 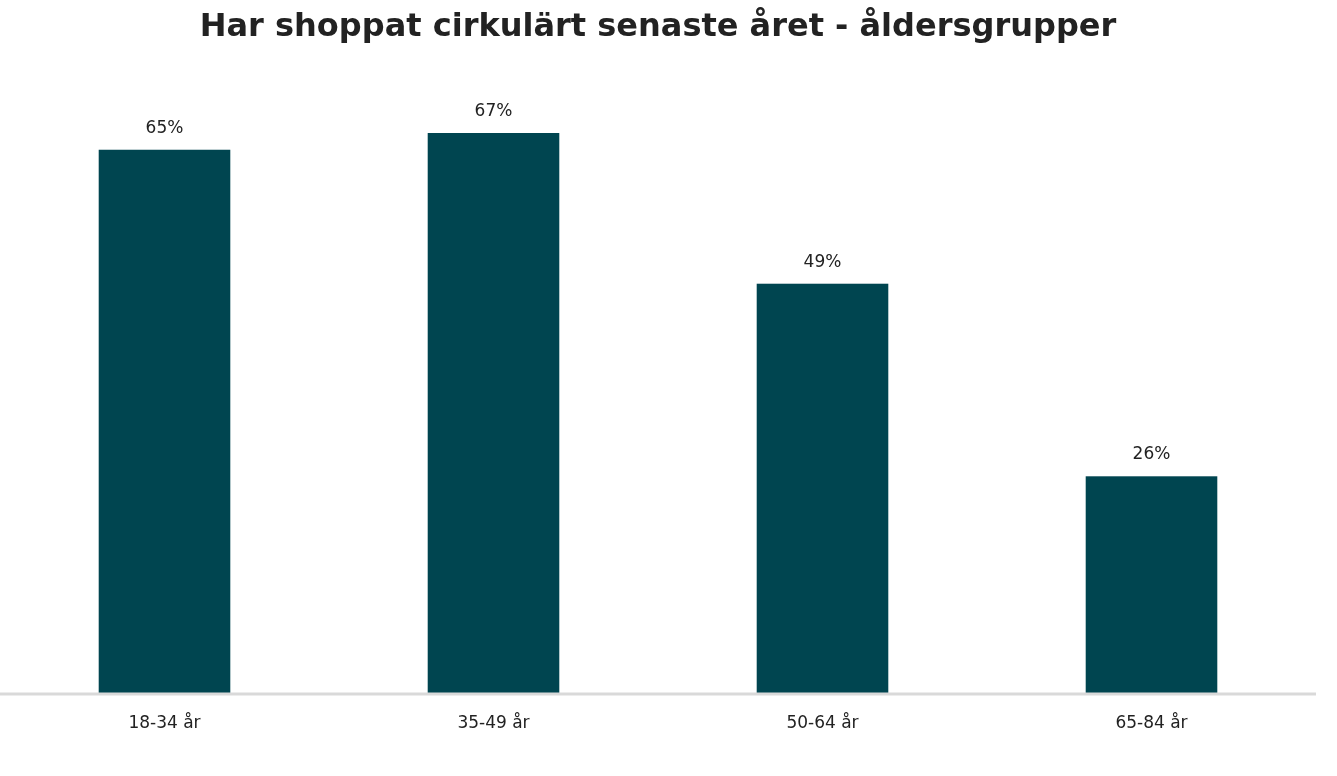 I want to click on x-tick-label: 35-49 år, so click(x=493, y=722).